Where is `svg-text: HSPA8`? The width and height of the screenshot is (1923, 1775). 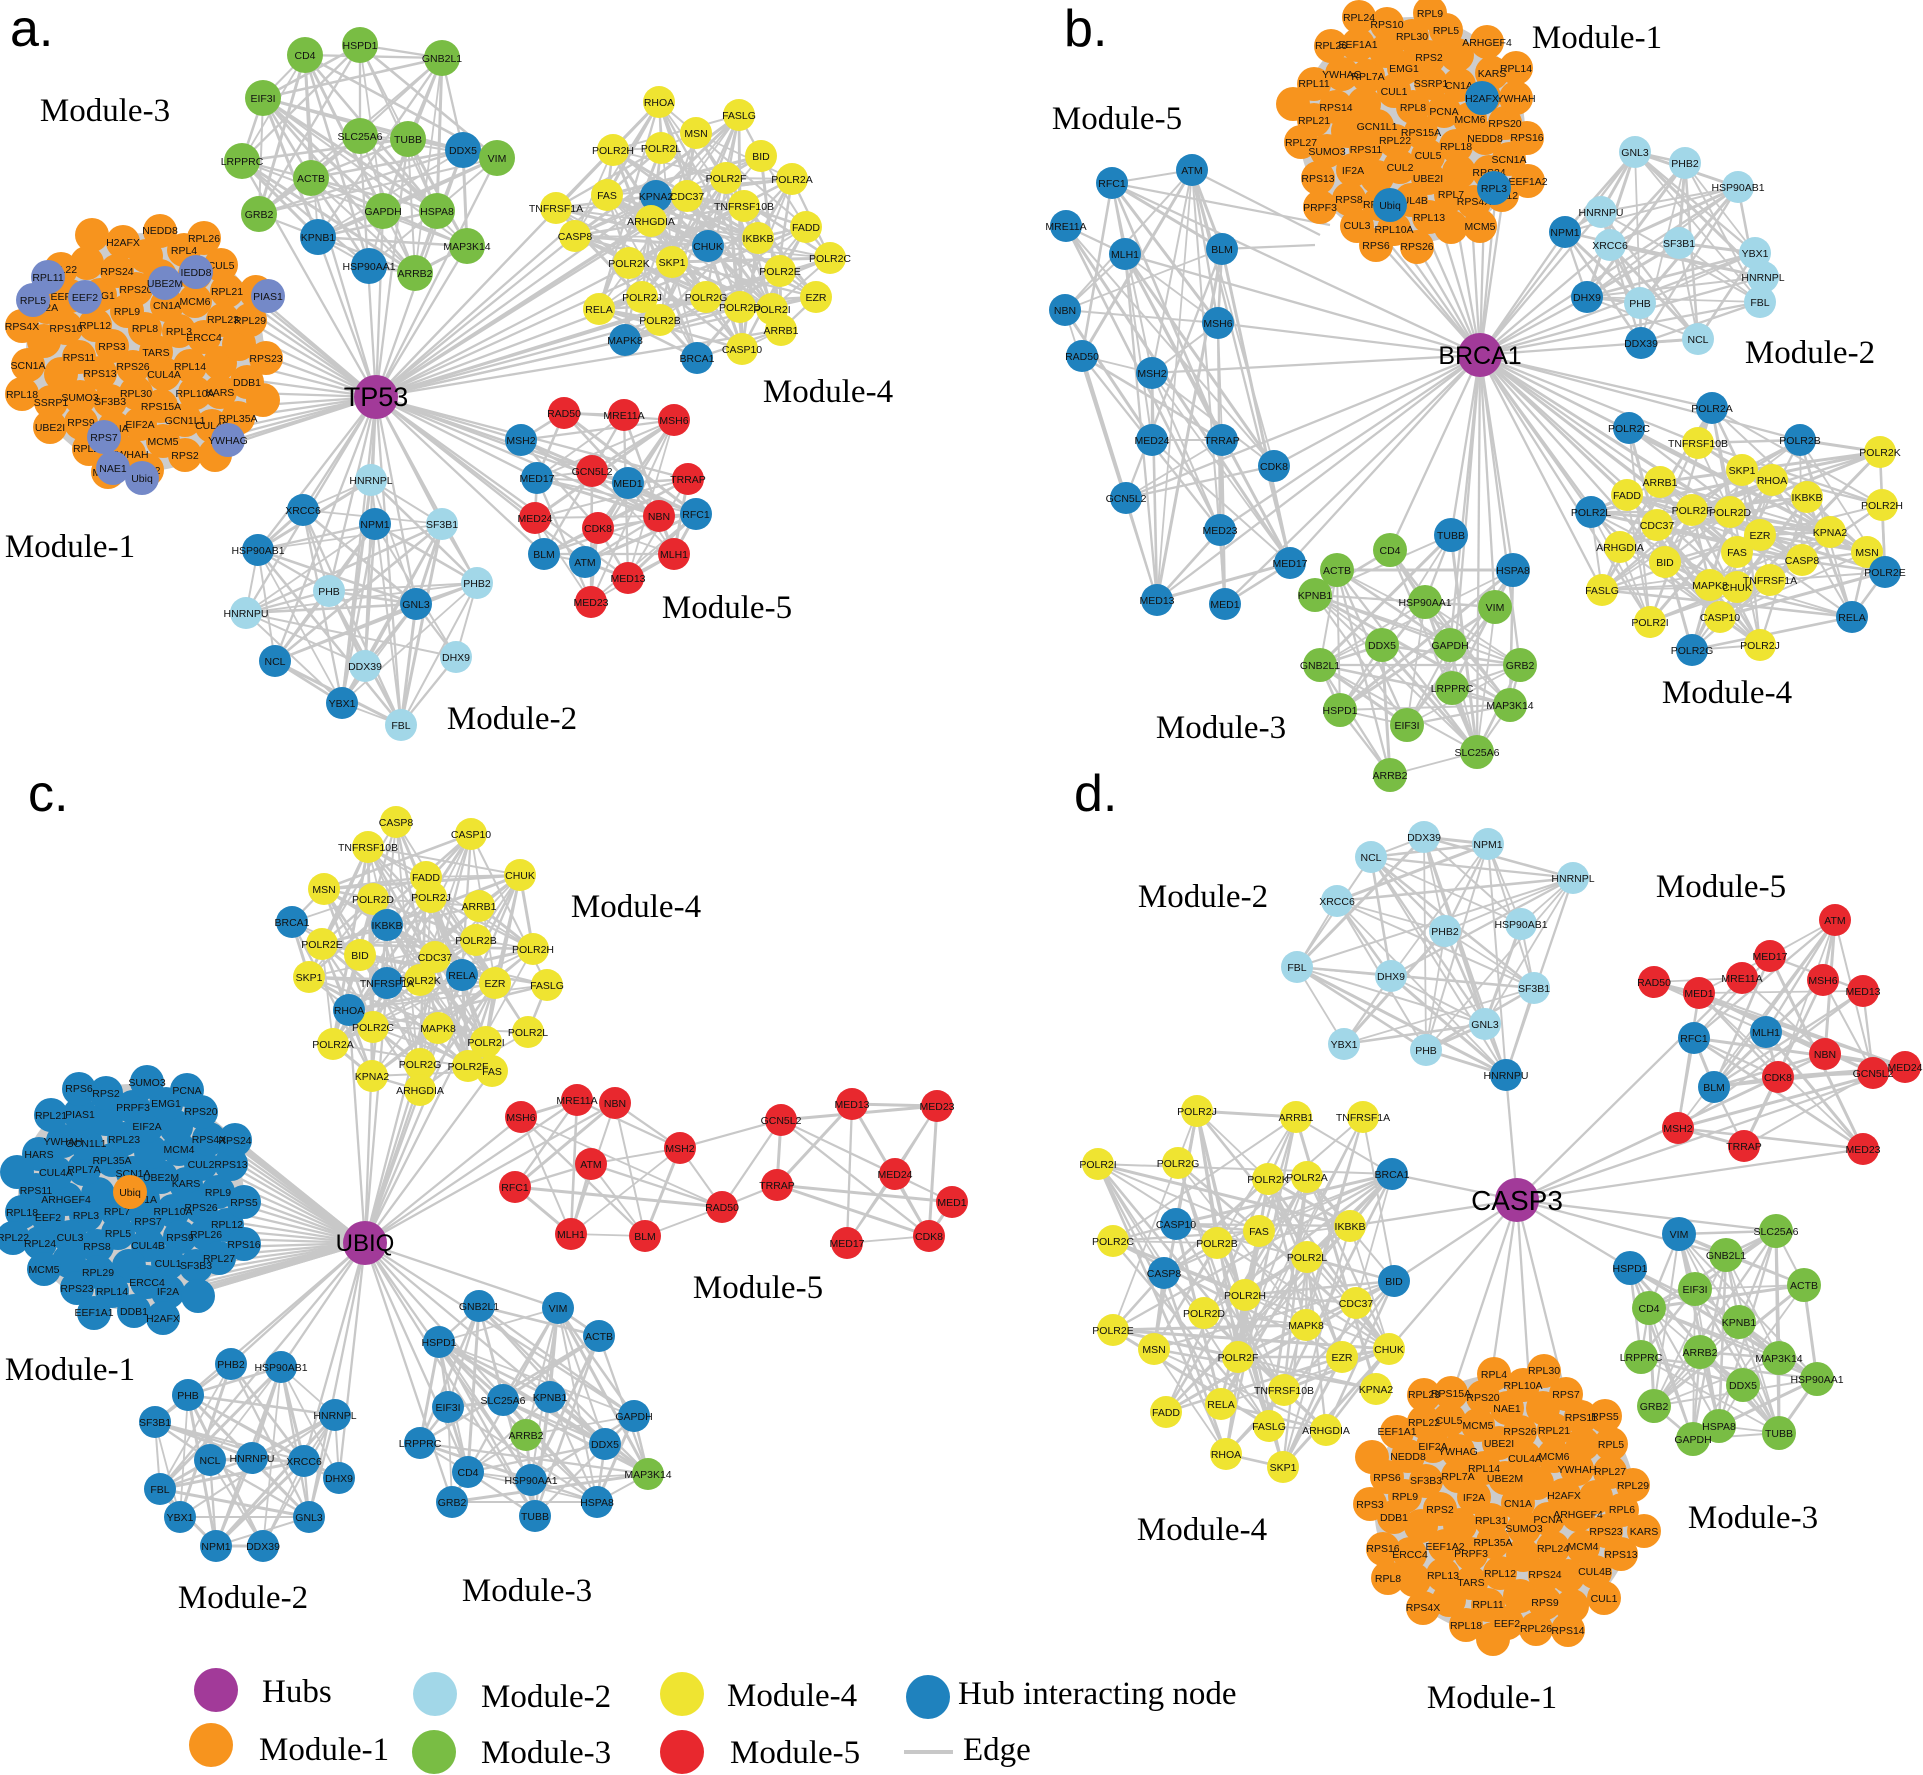
svg-text: HSPA8 is located at coordinates (1719, 1427).